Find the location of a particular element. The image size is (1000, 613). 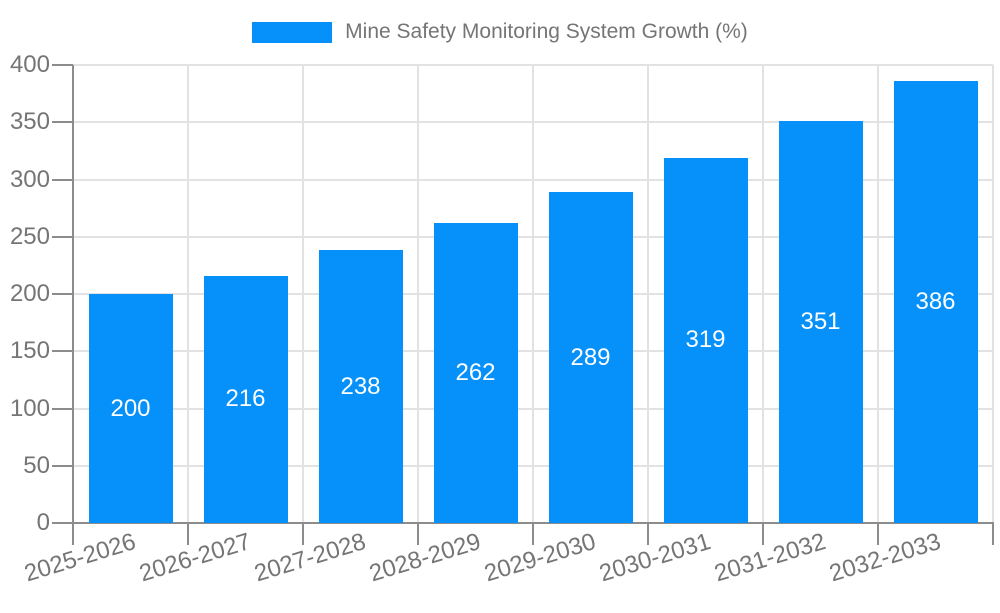

bar-2026-2027: 216 is located at coordinates (245, 399).